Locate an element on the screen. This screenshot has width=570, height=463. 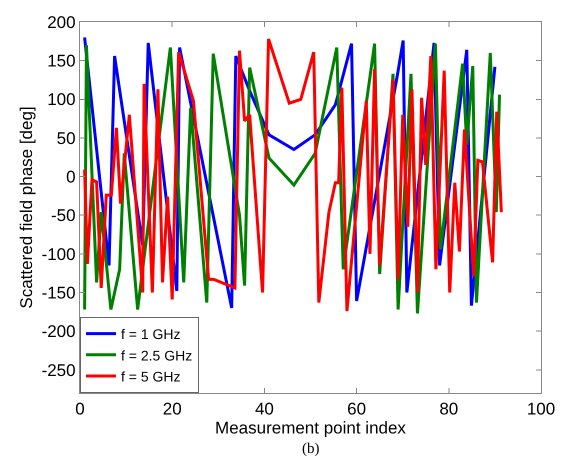
x-tick-label: 20 is located at coordinates (172, 408).